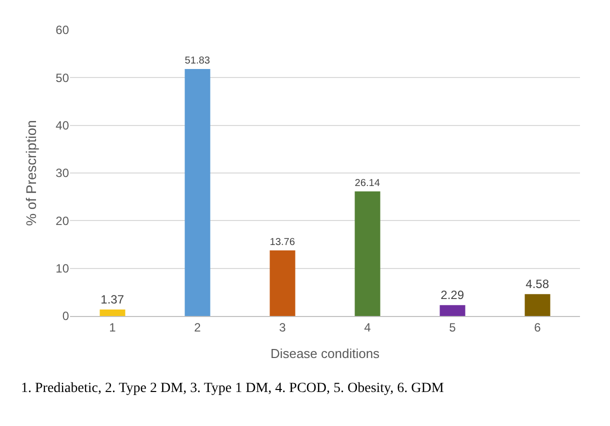 Image resolution: width=610 pixels, height=426 pixels. Describe the element at coordinates (112, 327) in the screenshot. I see `x-tick-label: 1` at that location.